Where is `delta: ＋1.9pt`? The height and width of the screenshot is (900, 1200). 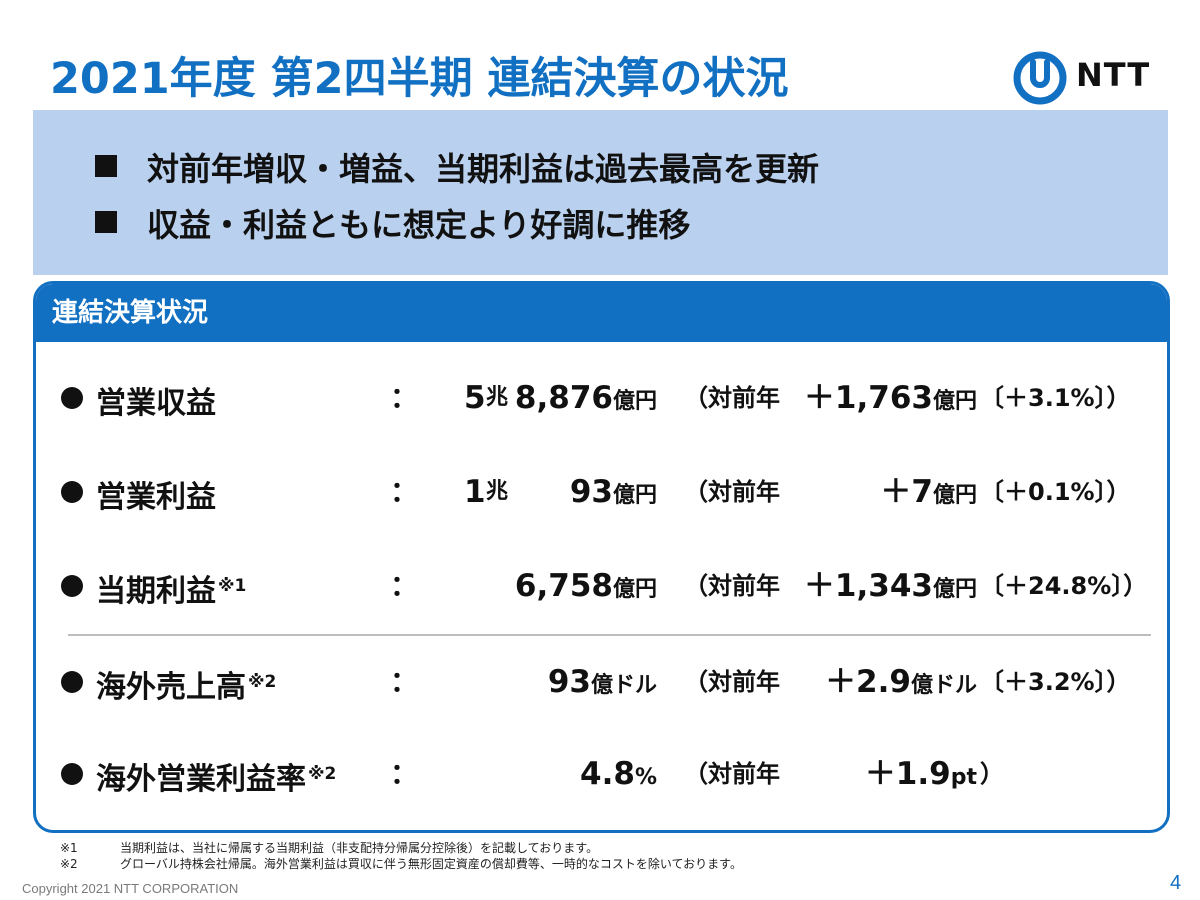
delta: ＋1.9pt is located at coordinates (920, 774).